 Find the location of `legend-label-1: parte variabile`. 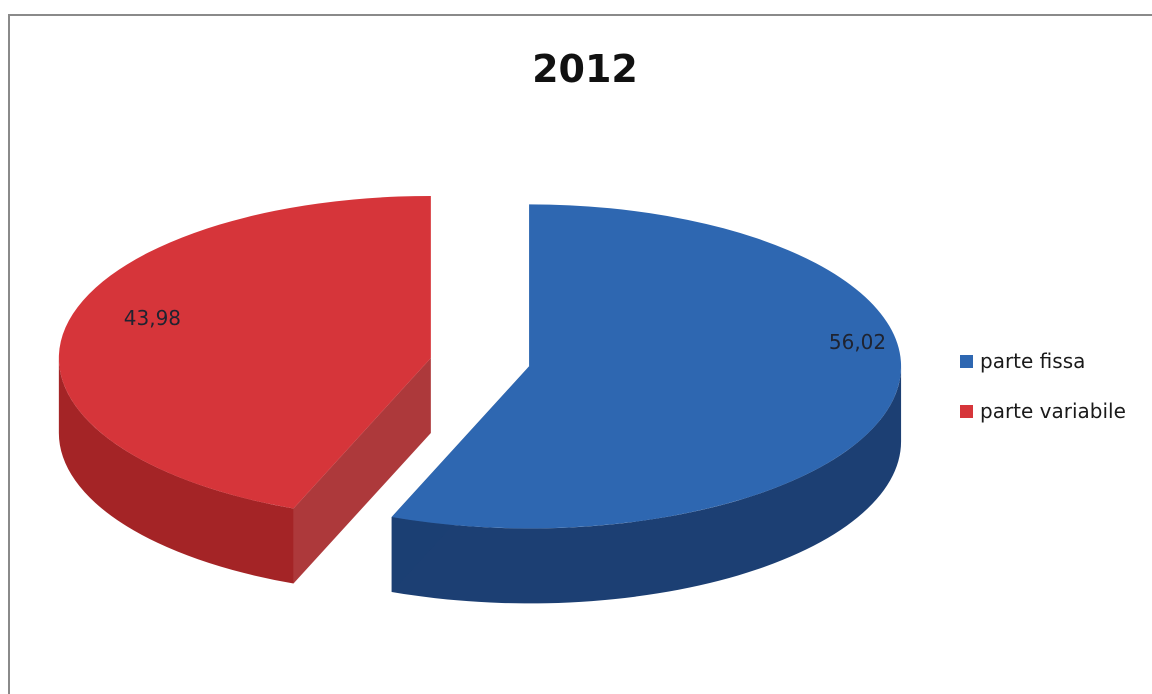

legend-label-1: parte variabile is located at coordinates (1053, 411).